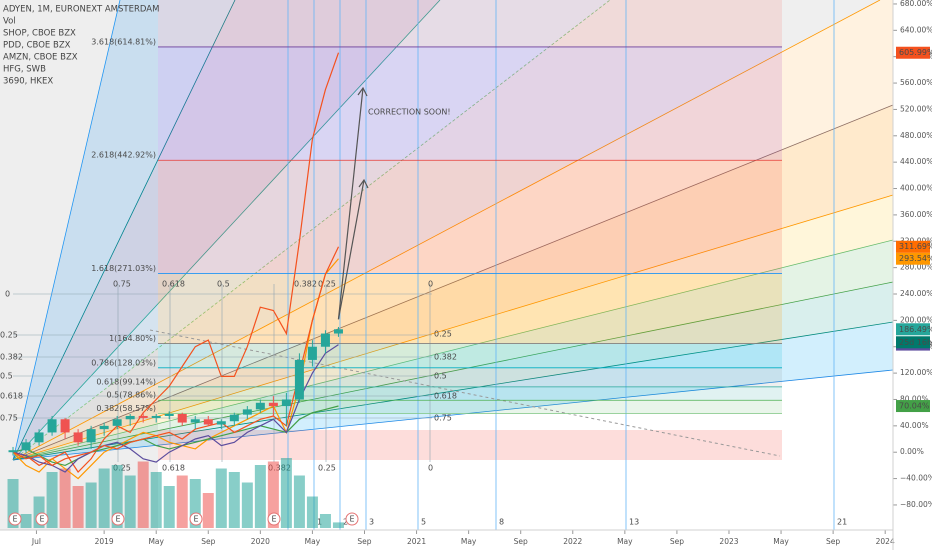 The width and height of the screenshot is (932, 550). I want to click on time-zone-label: 1, so click(319, 522).